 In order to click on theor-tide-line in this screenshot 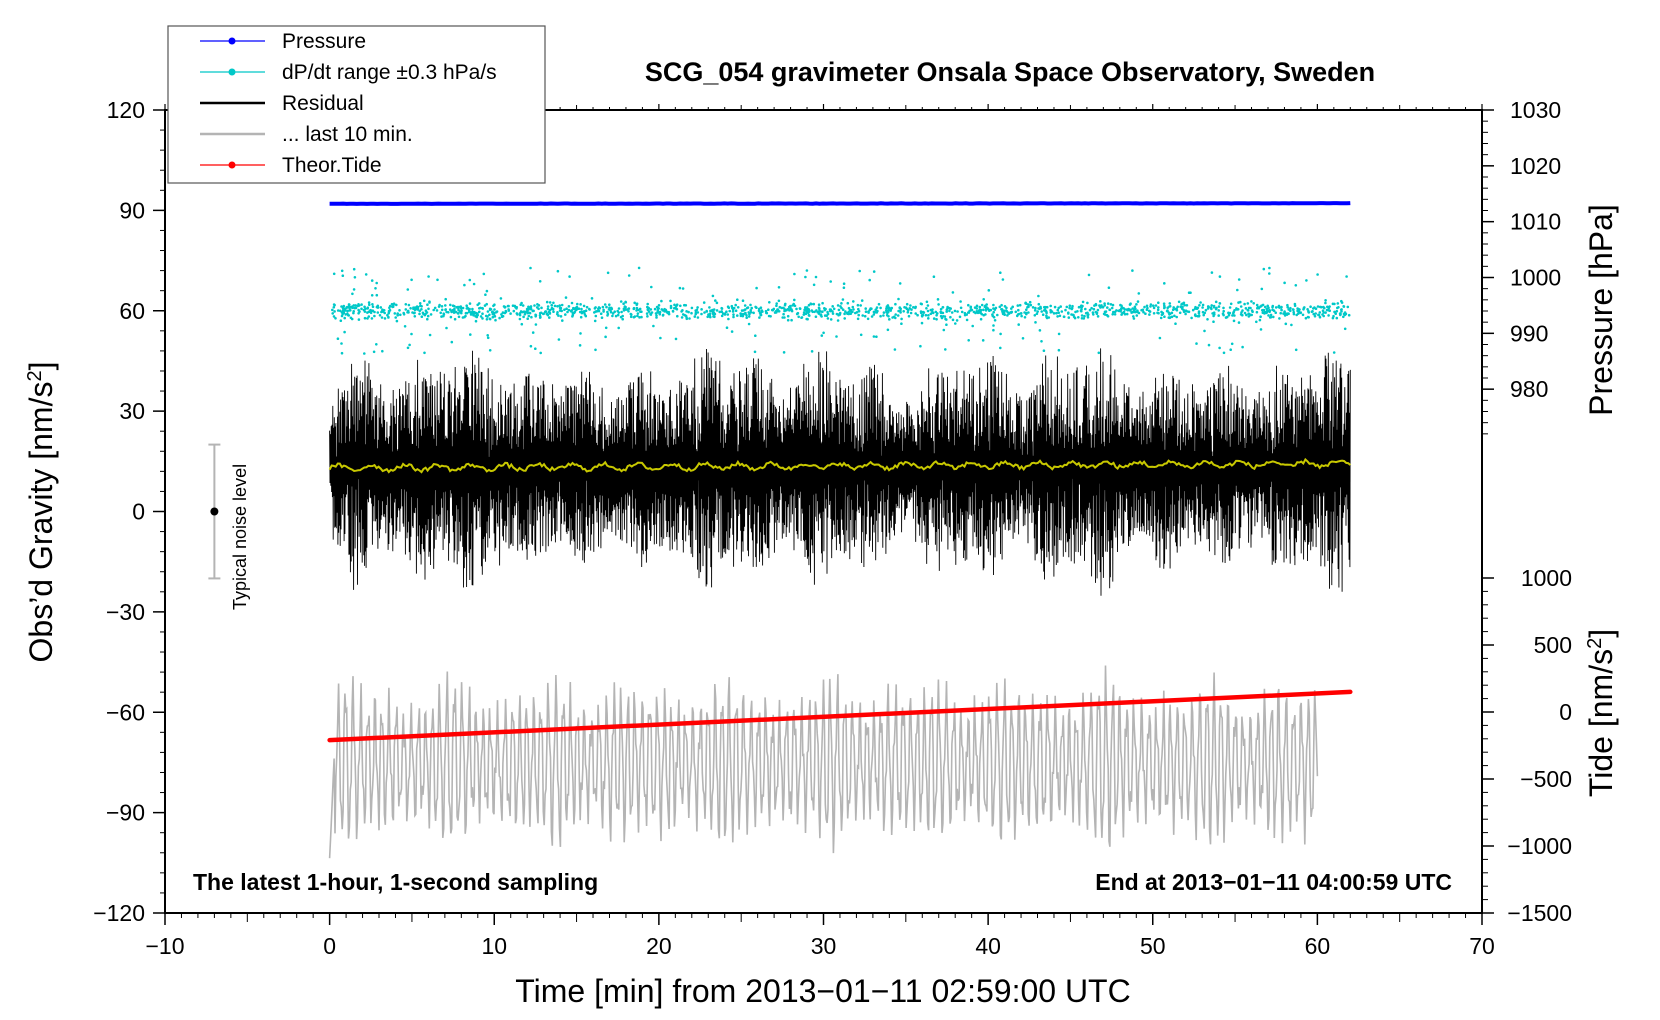, I will do `click(840, 716)`.